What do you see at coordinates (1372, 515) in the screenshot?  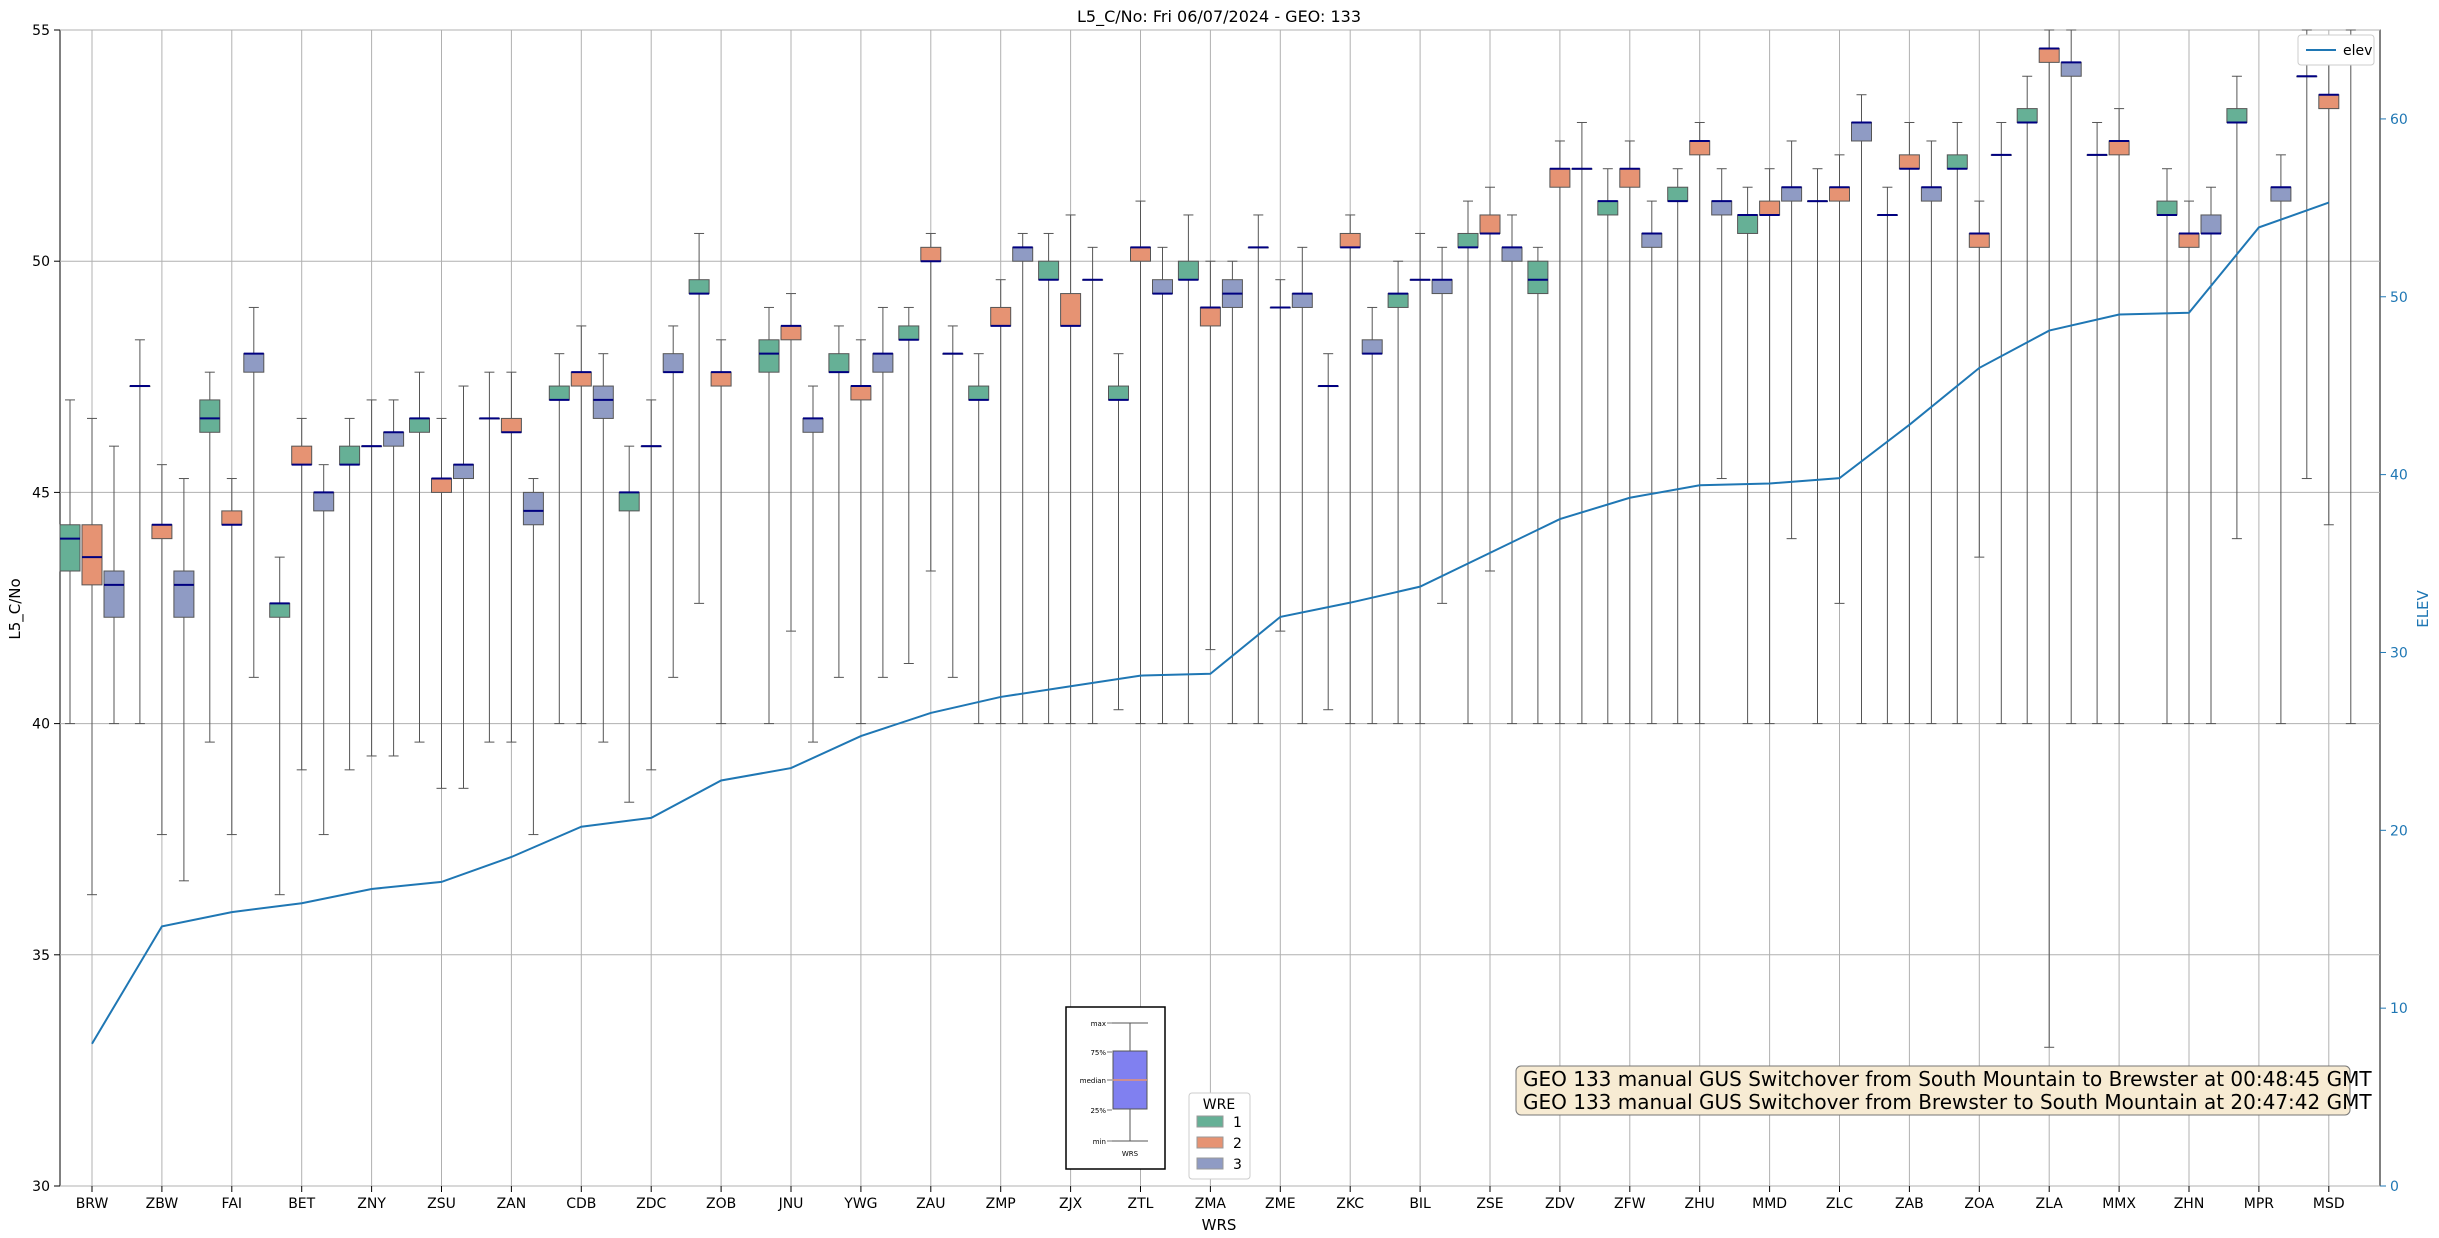 I see `box-ZKC-wre3` at bounding box center [1372, 515].